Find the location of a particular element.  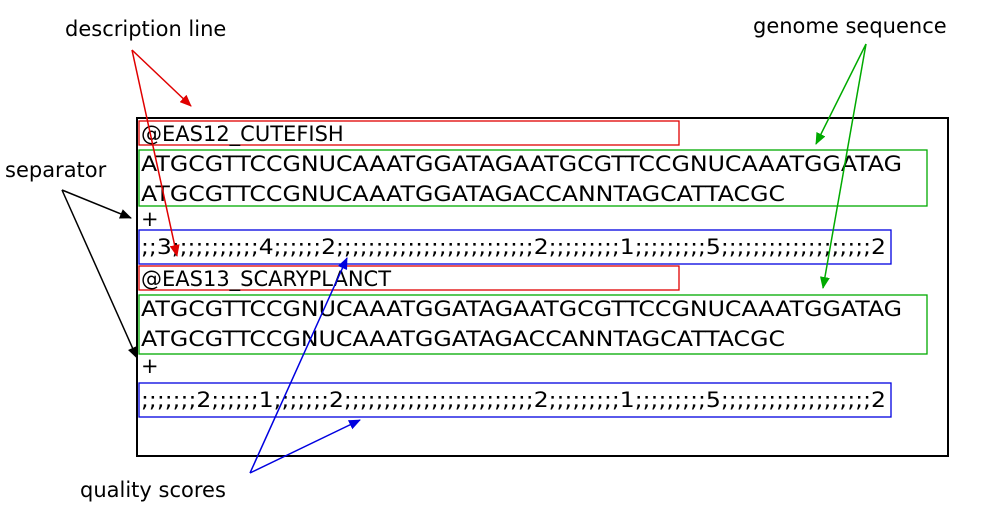

description-line-label: description line is located at coordinates (145, 29).